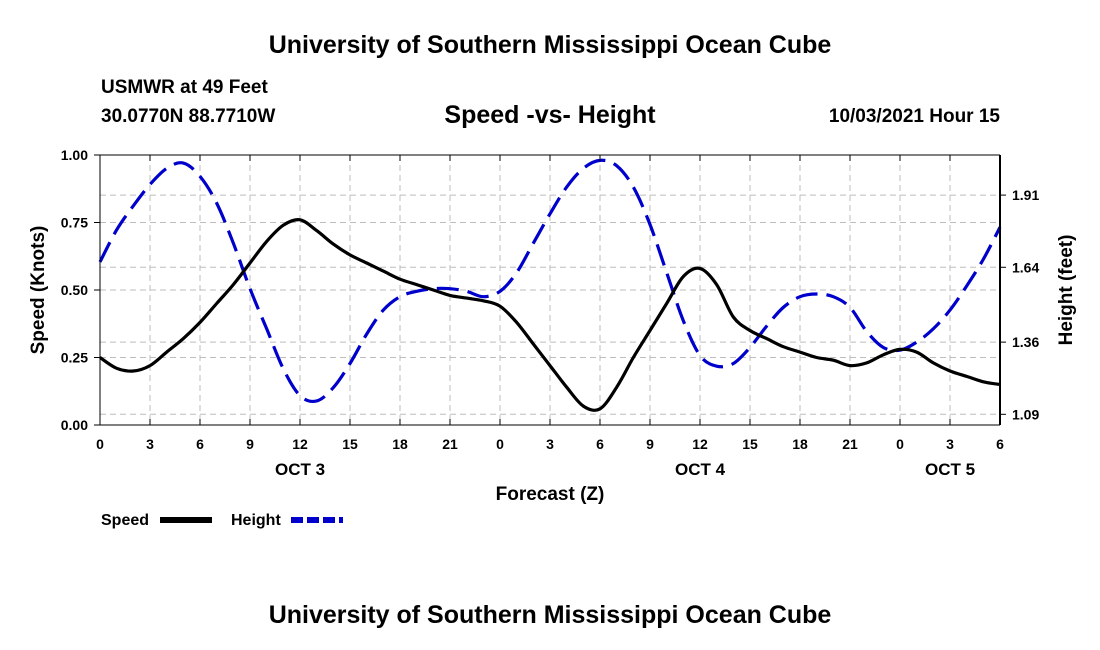 The image size is (1100, 650). I want to click on chart-title: Speed -vs- Height, so click(550, 115).